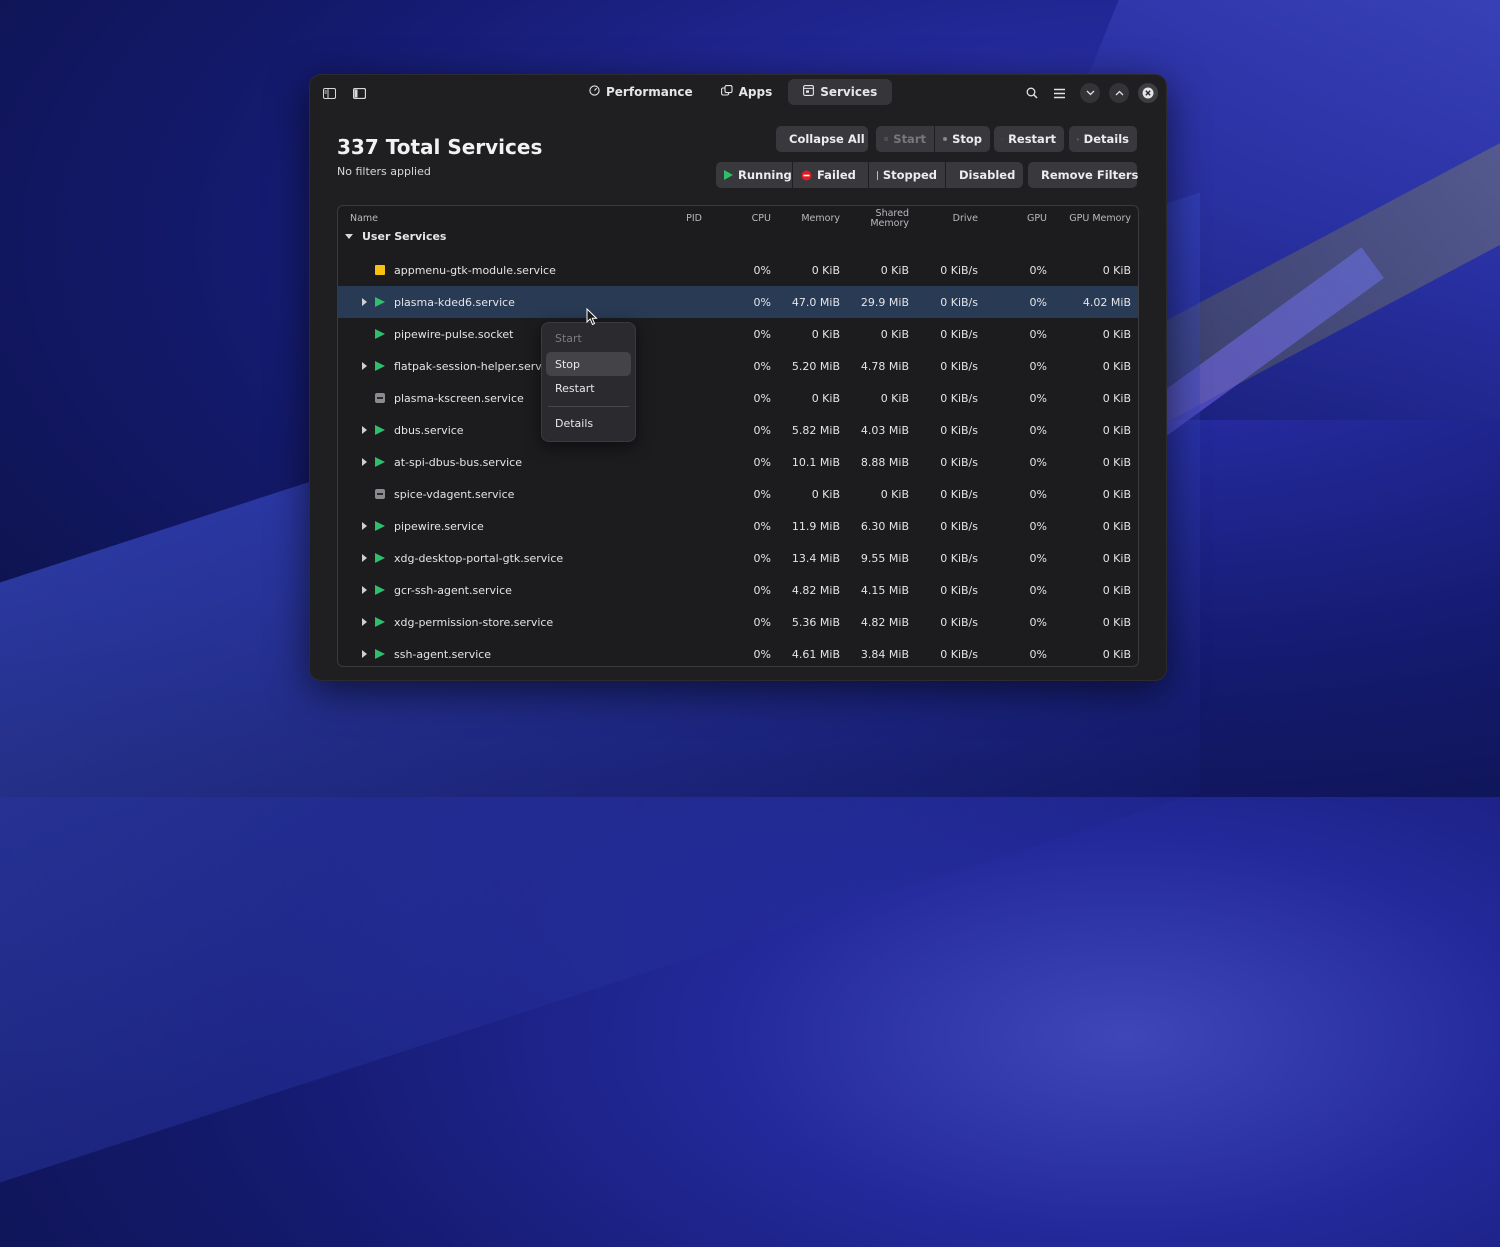 This screenshot has width=1500, height=1247. I want to click on cell-shared: 0 KiB, so click(881, 334).